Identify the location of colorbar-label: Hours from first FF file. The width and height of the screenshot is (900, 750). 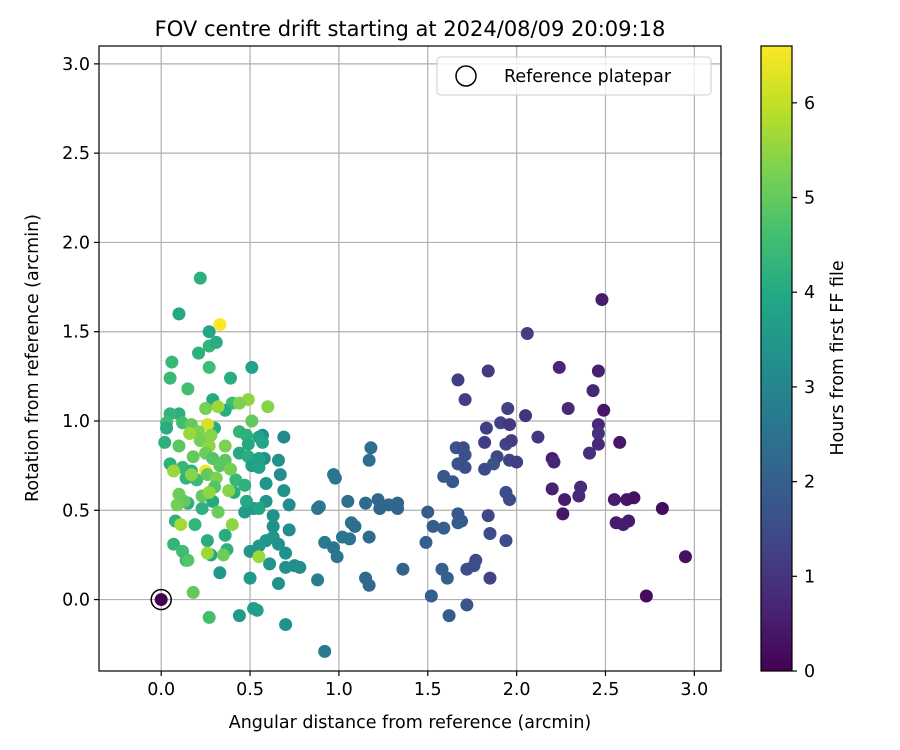
(838, 357).